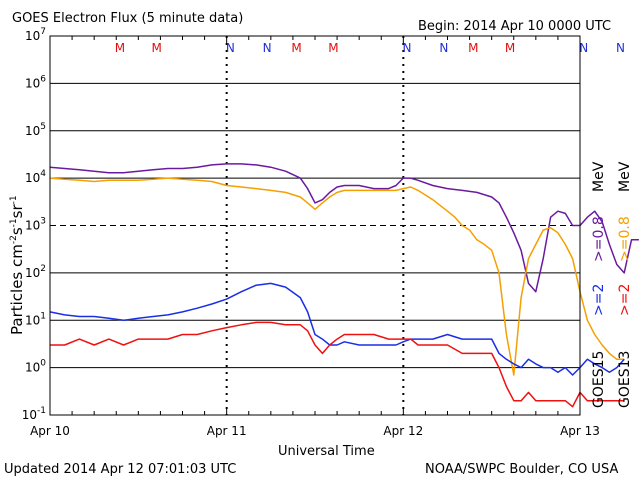 This screenshot has height=480, width=640. Describe the element at coordinates (625, 239) in the screenshot. I see `legend-goes13-08mev: >=0.8` at that location.